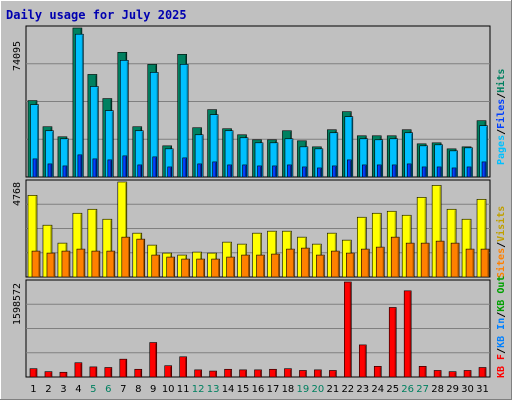  Describe the element at coordinates (48, 389) in the screenshot. I see `x-tick-label: 2` at that location.